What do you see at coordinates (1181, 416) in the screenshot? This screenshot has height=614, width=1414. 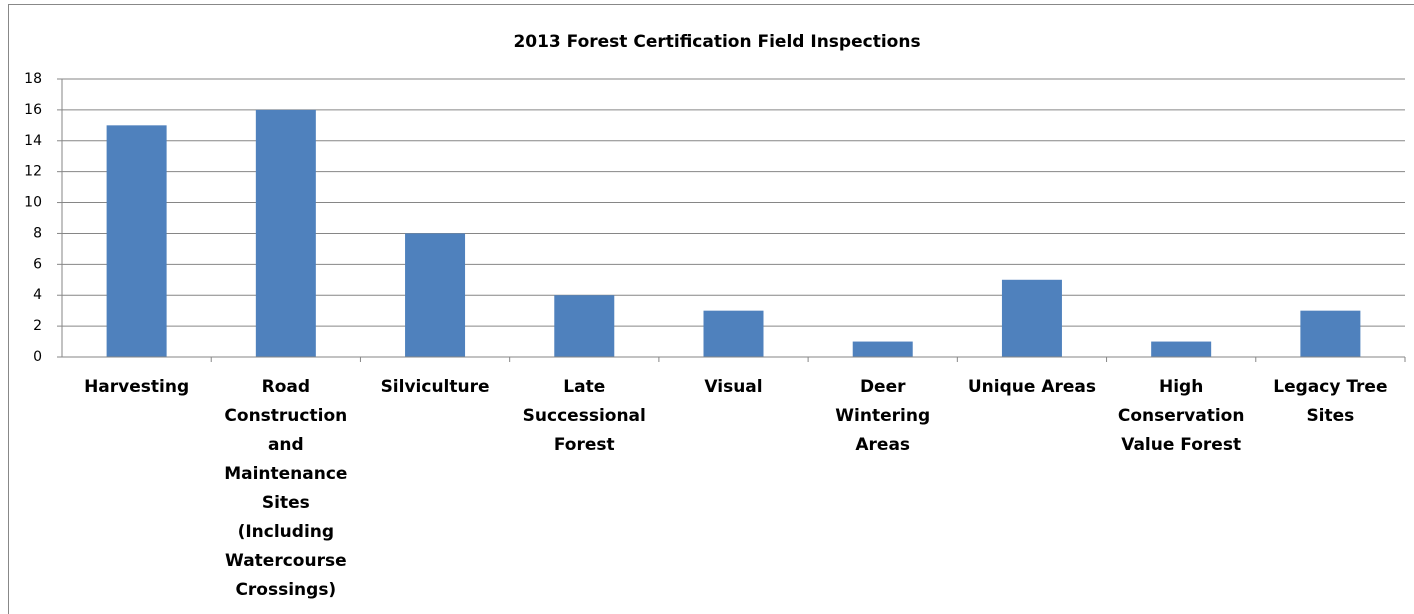 I see `x-tick-label: High Conservation Value Forest` at bounding box center [1181, 416].